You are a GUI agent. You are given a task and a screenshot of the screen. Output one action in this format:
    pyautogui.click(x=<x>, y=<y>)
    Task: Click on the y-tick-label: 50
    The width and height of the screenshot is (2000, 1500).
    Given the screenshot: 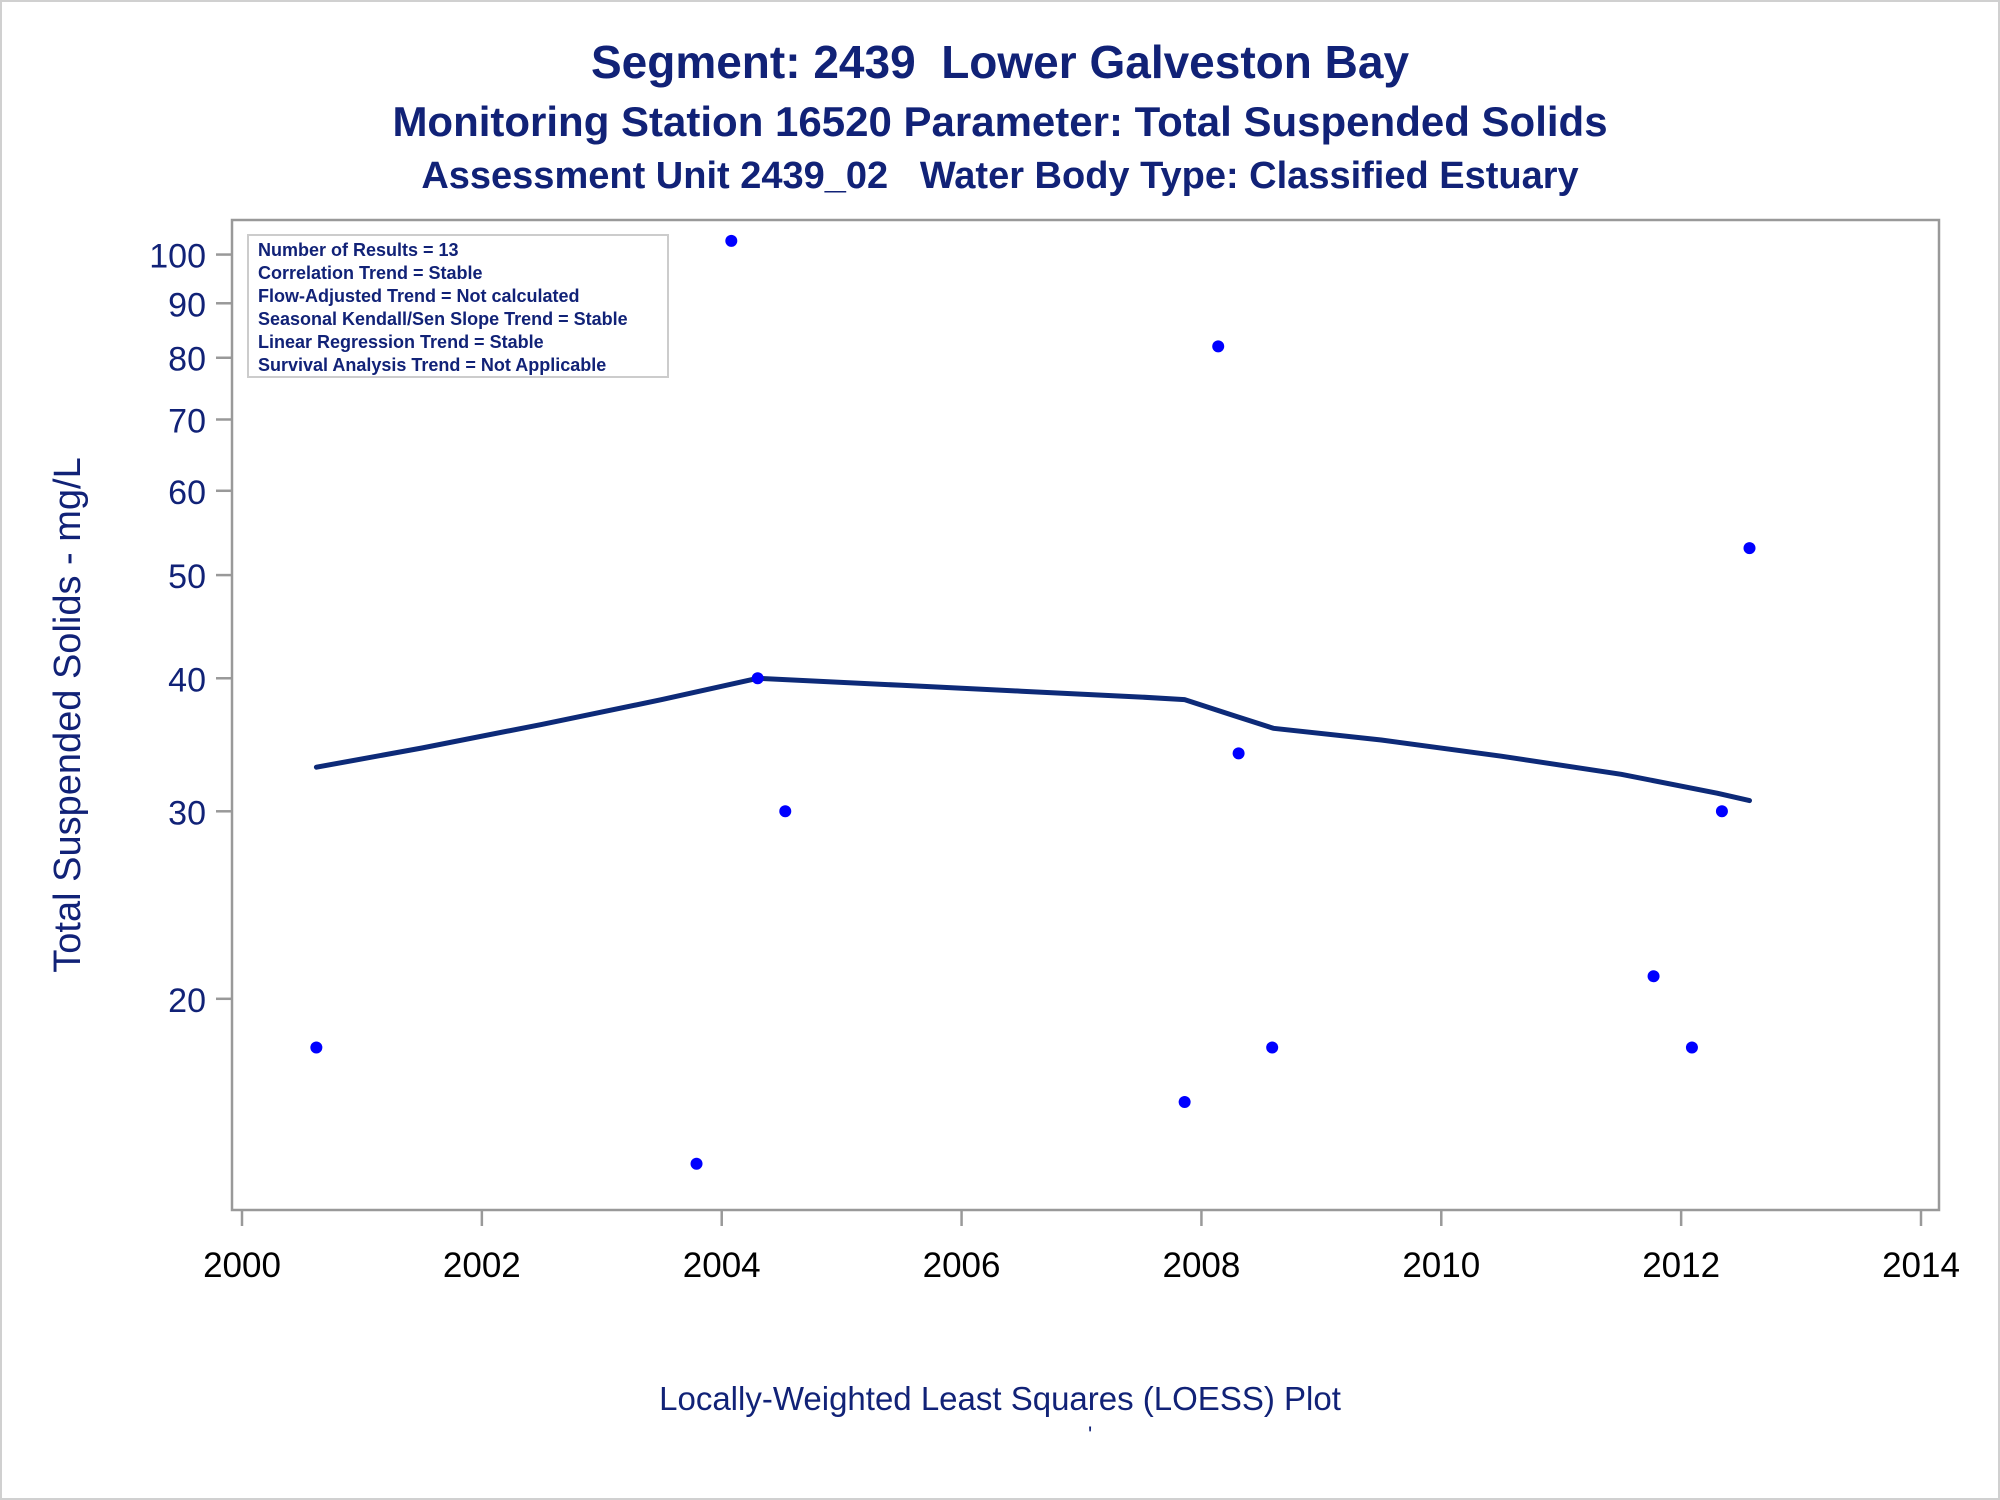 What is the action you would take?
    pyautogui.click(x=187, y=577)
    